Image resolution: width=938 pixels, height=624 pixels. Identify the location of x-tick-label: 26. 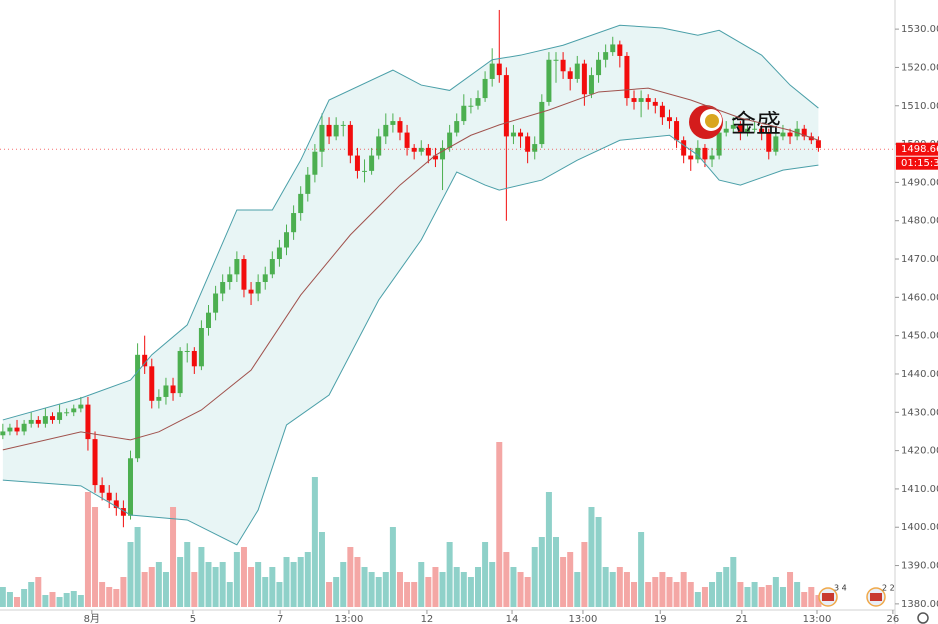
(893, 619).